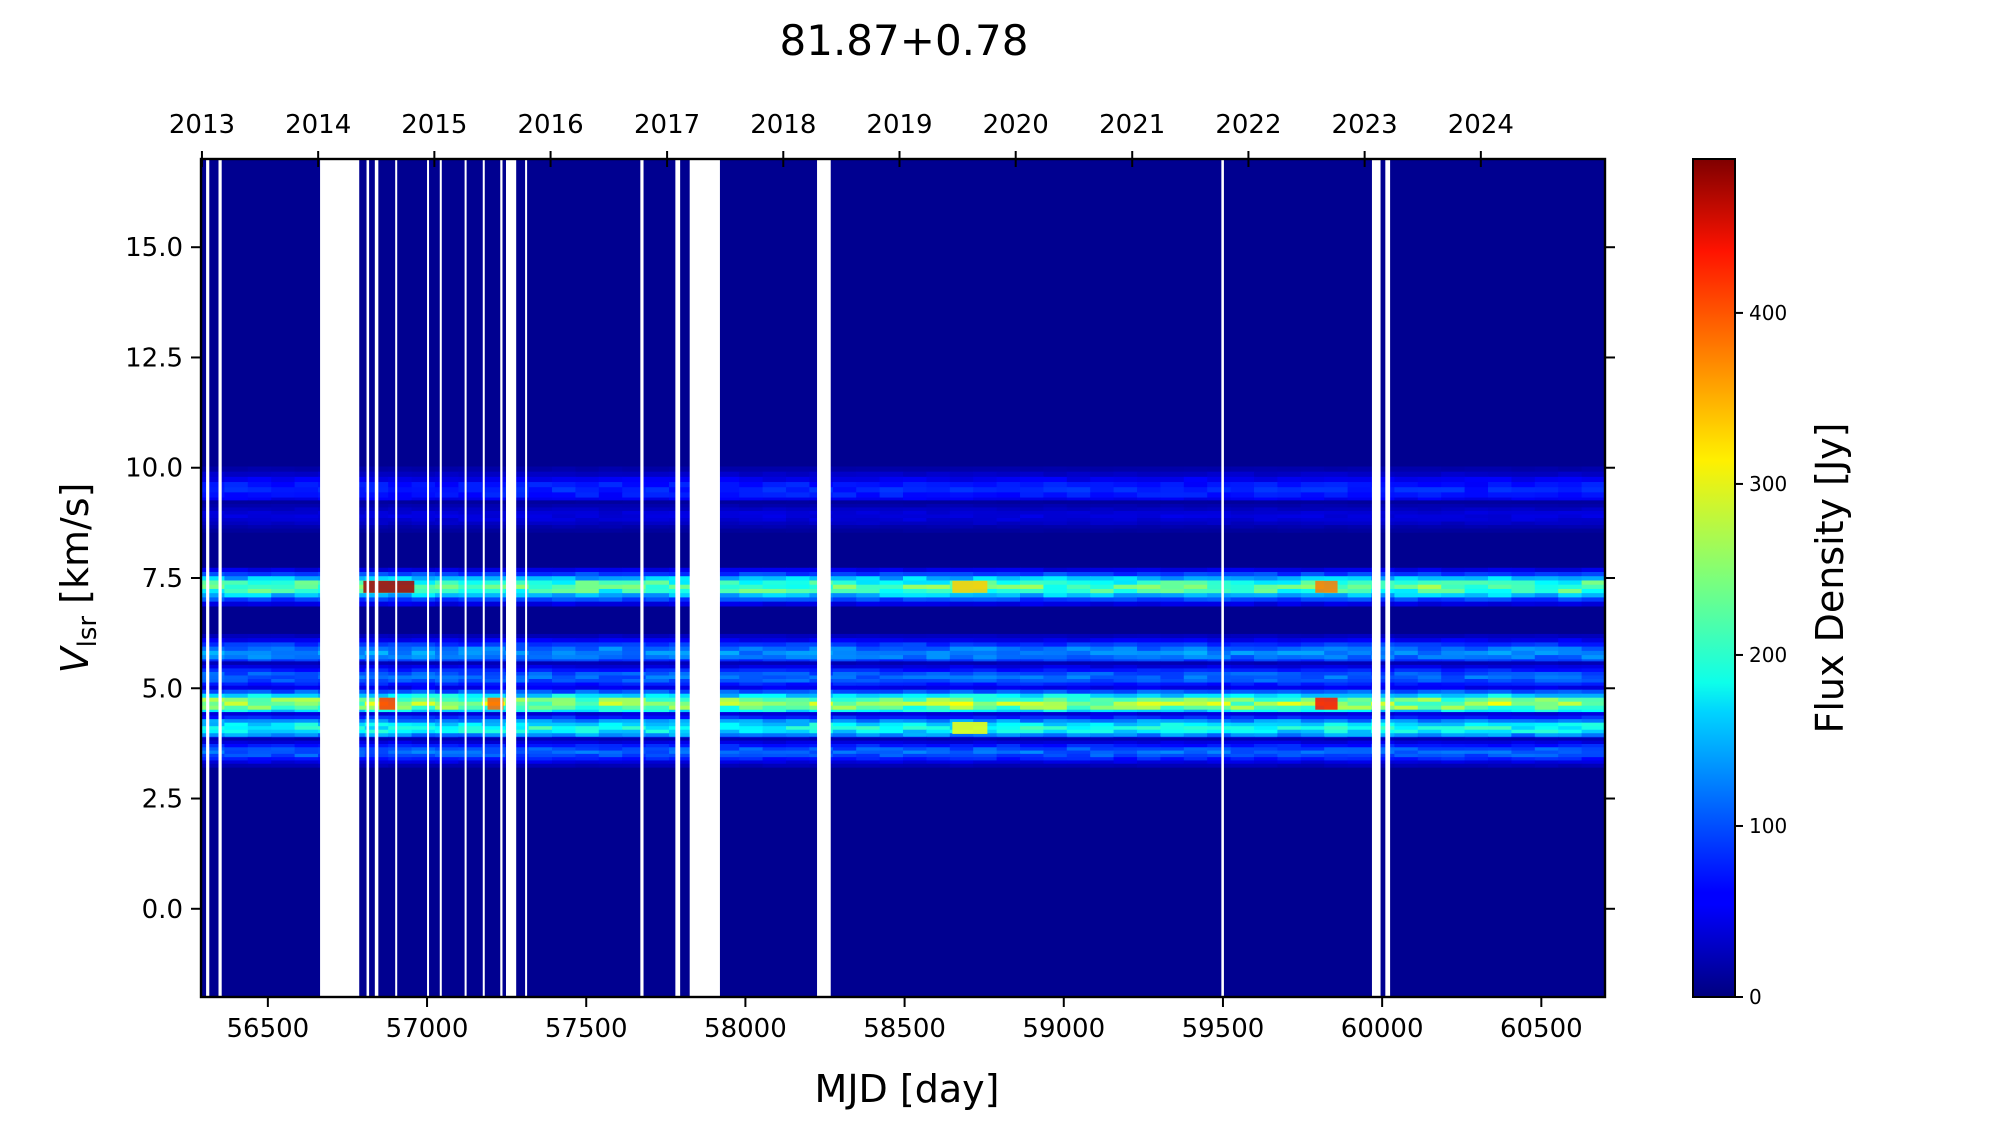  Describe the element at coordinates (1830, 578) in the screenshot. I see `colorbar-label: Flux Density [Jy]` at that location.